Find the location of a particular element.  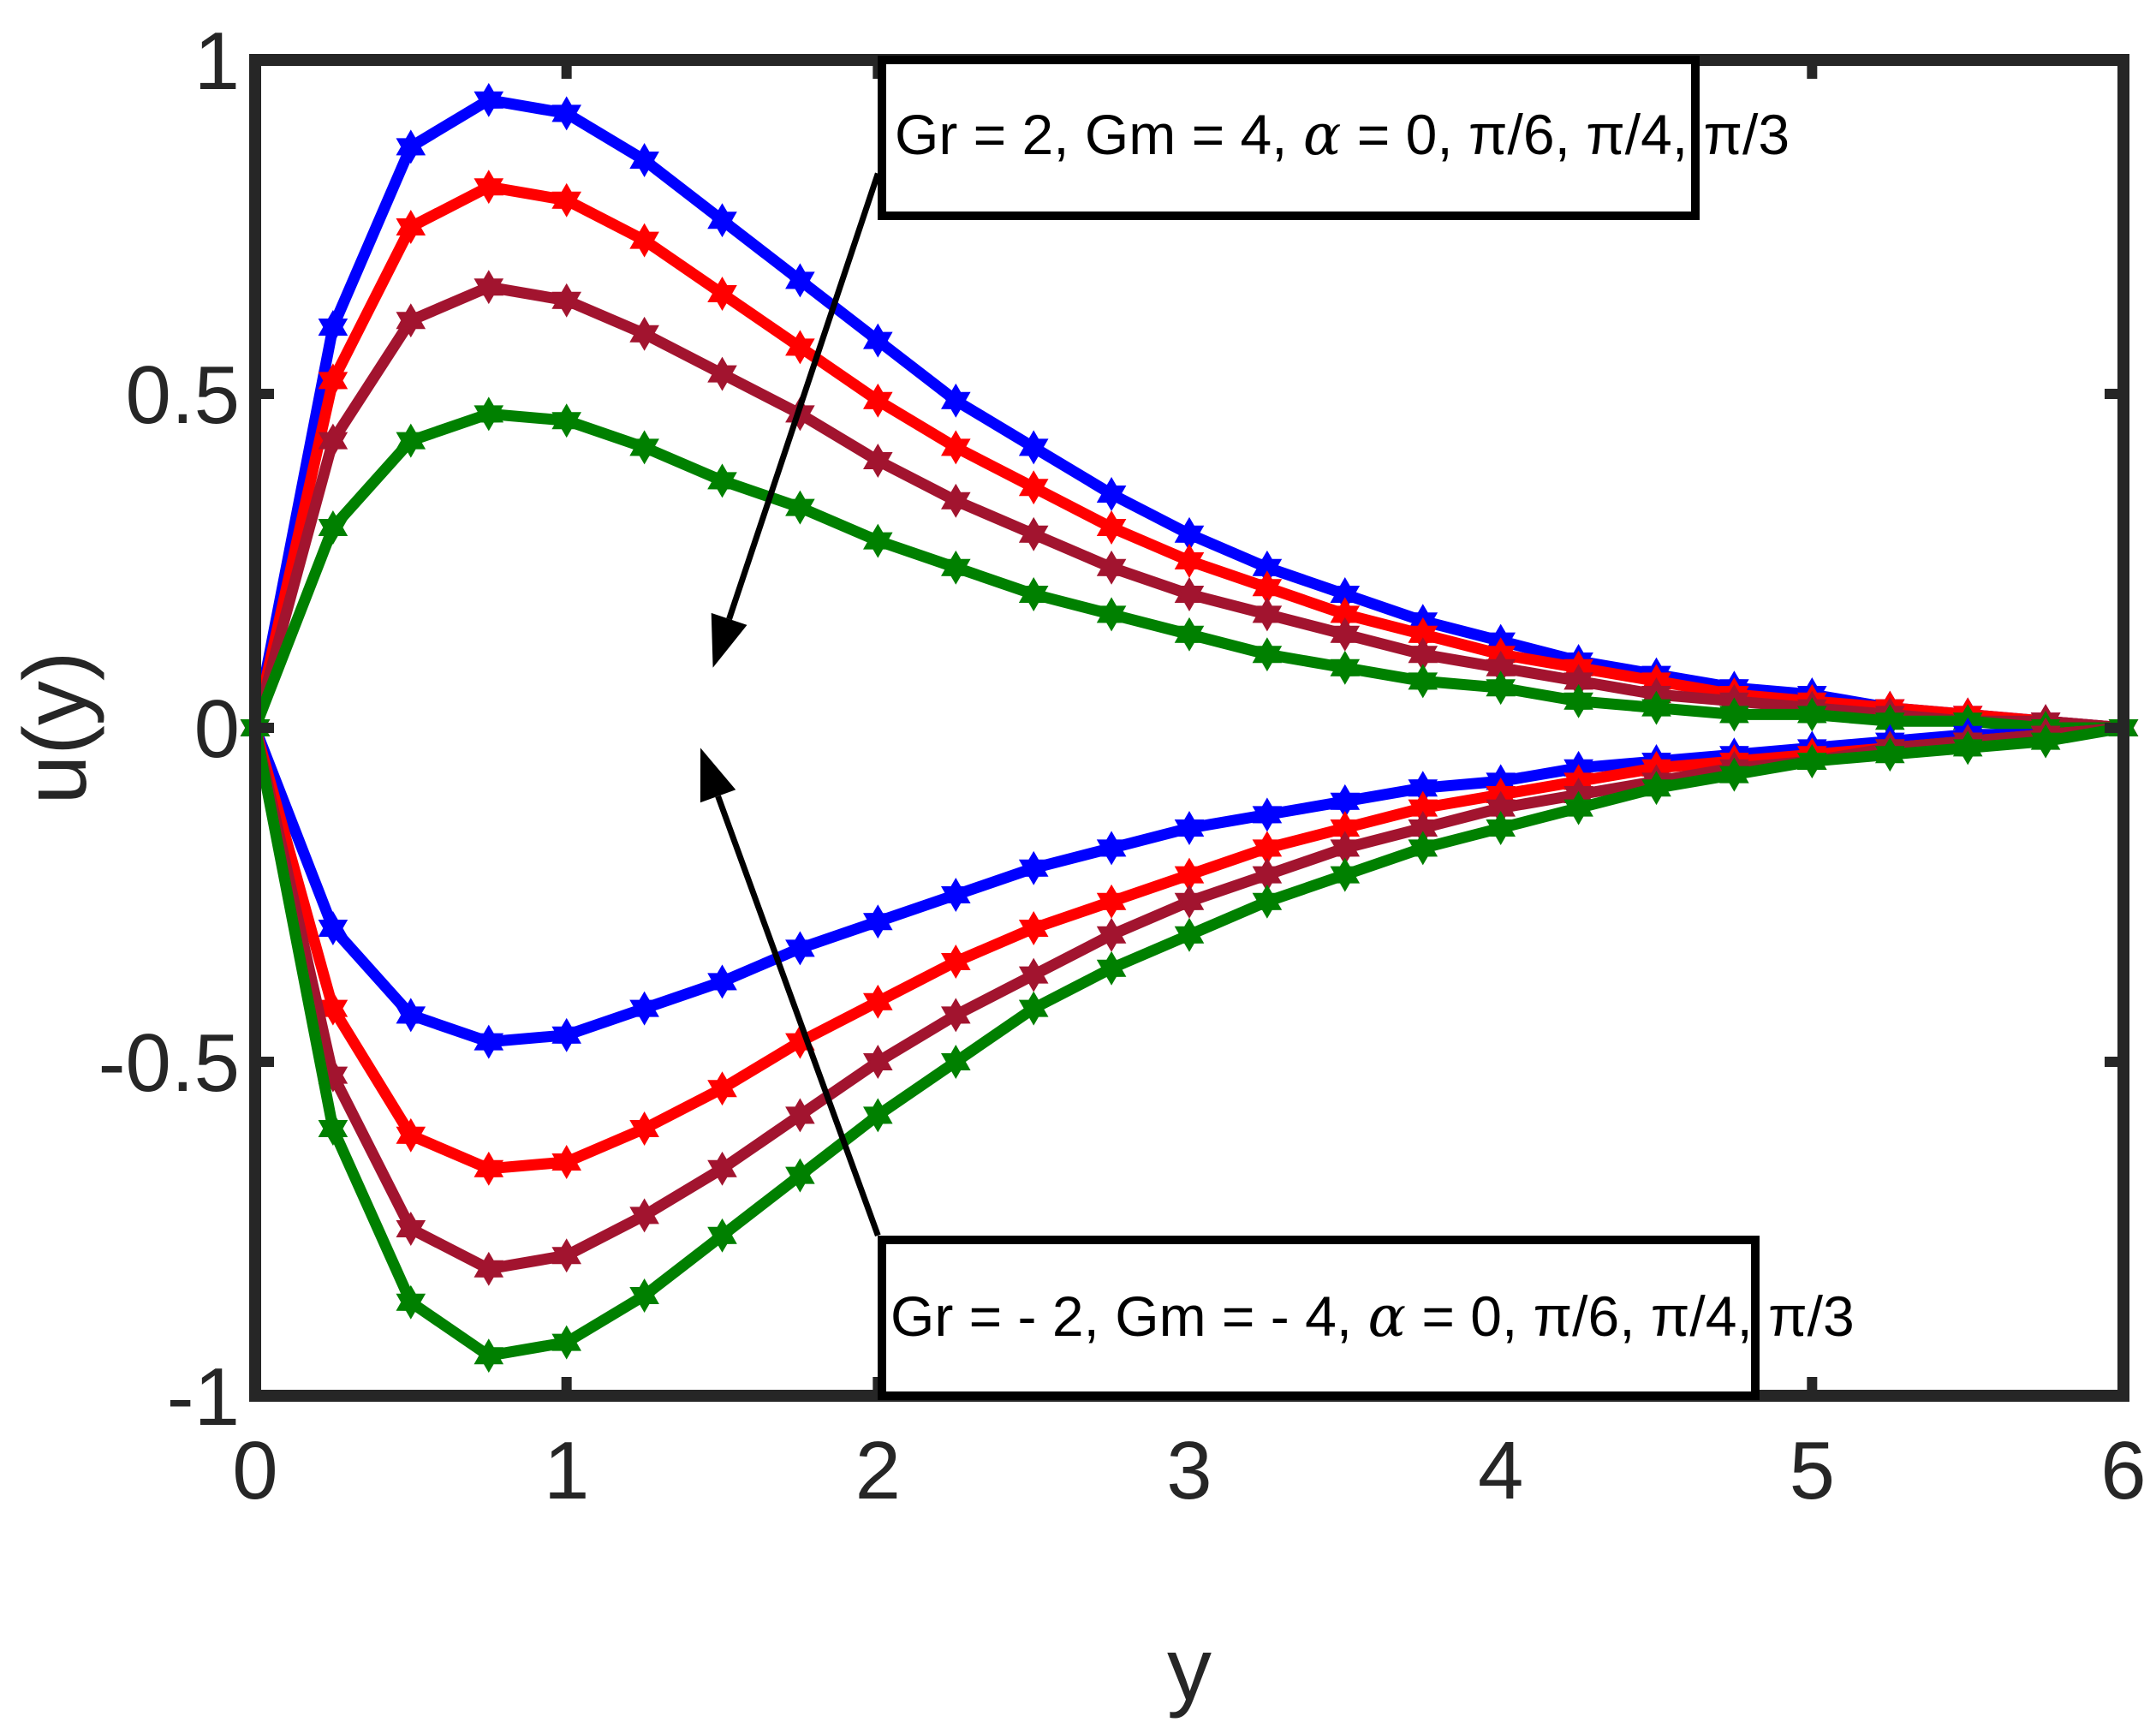

x-tick-label: 3 is located at coordinates (1189, 1471).